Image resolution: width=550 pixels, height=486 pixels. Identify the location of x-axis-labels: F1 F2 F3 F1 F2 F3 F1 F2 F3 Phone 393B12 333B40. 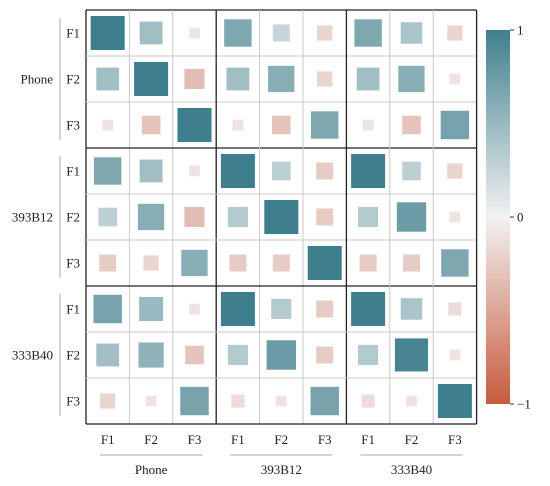
(281, 454).